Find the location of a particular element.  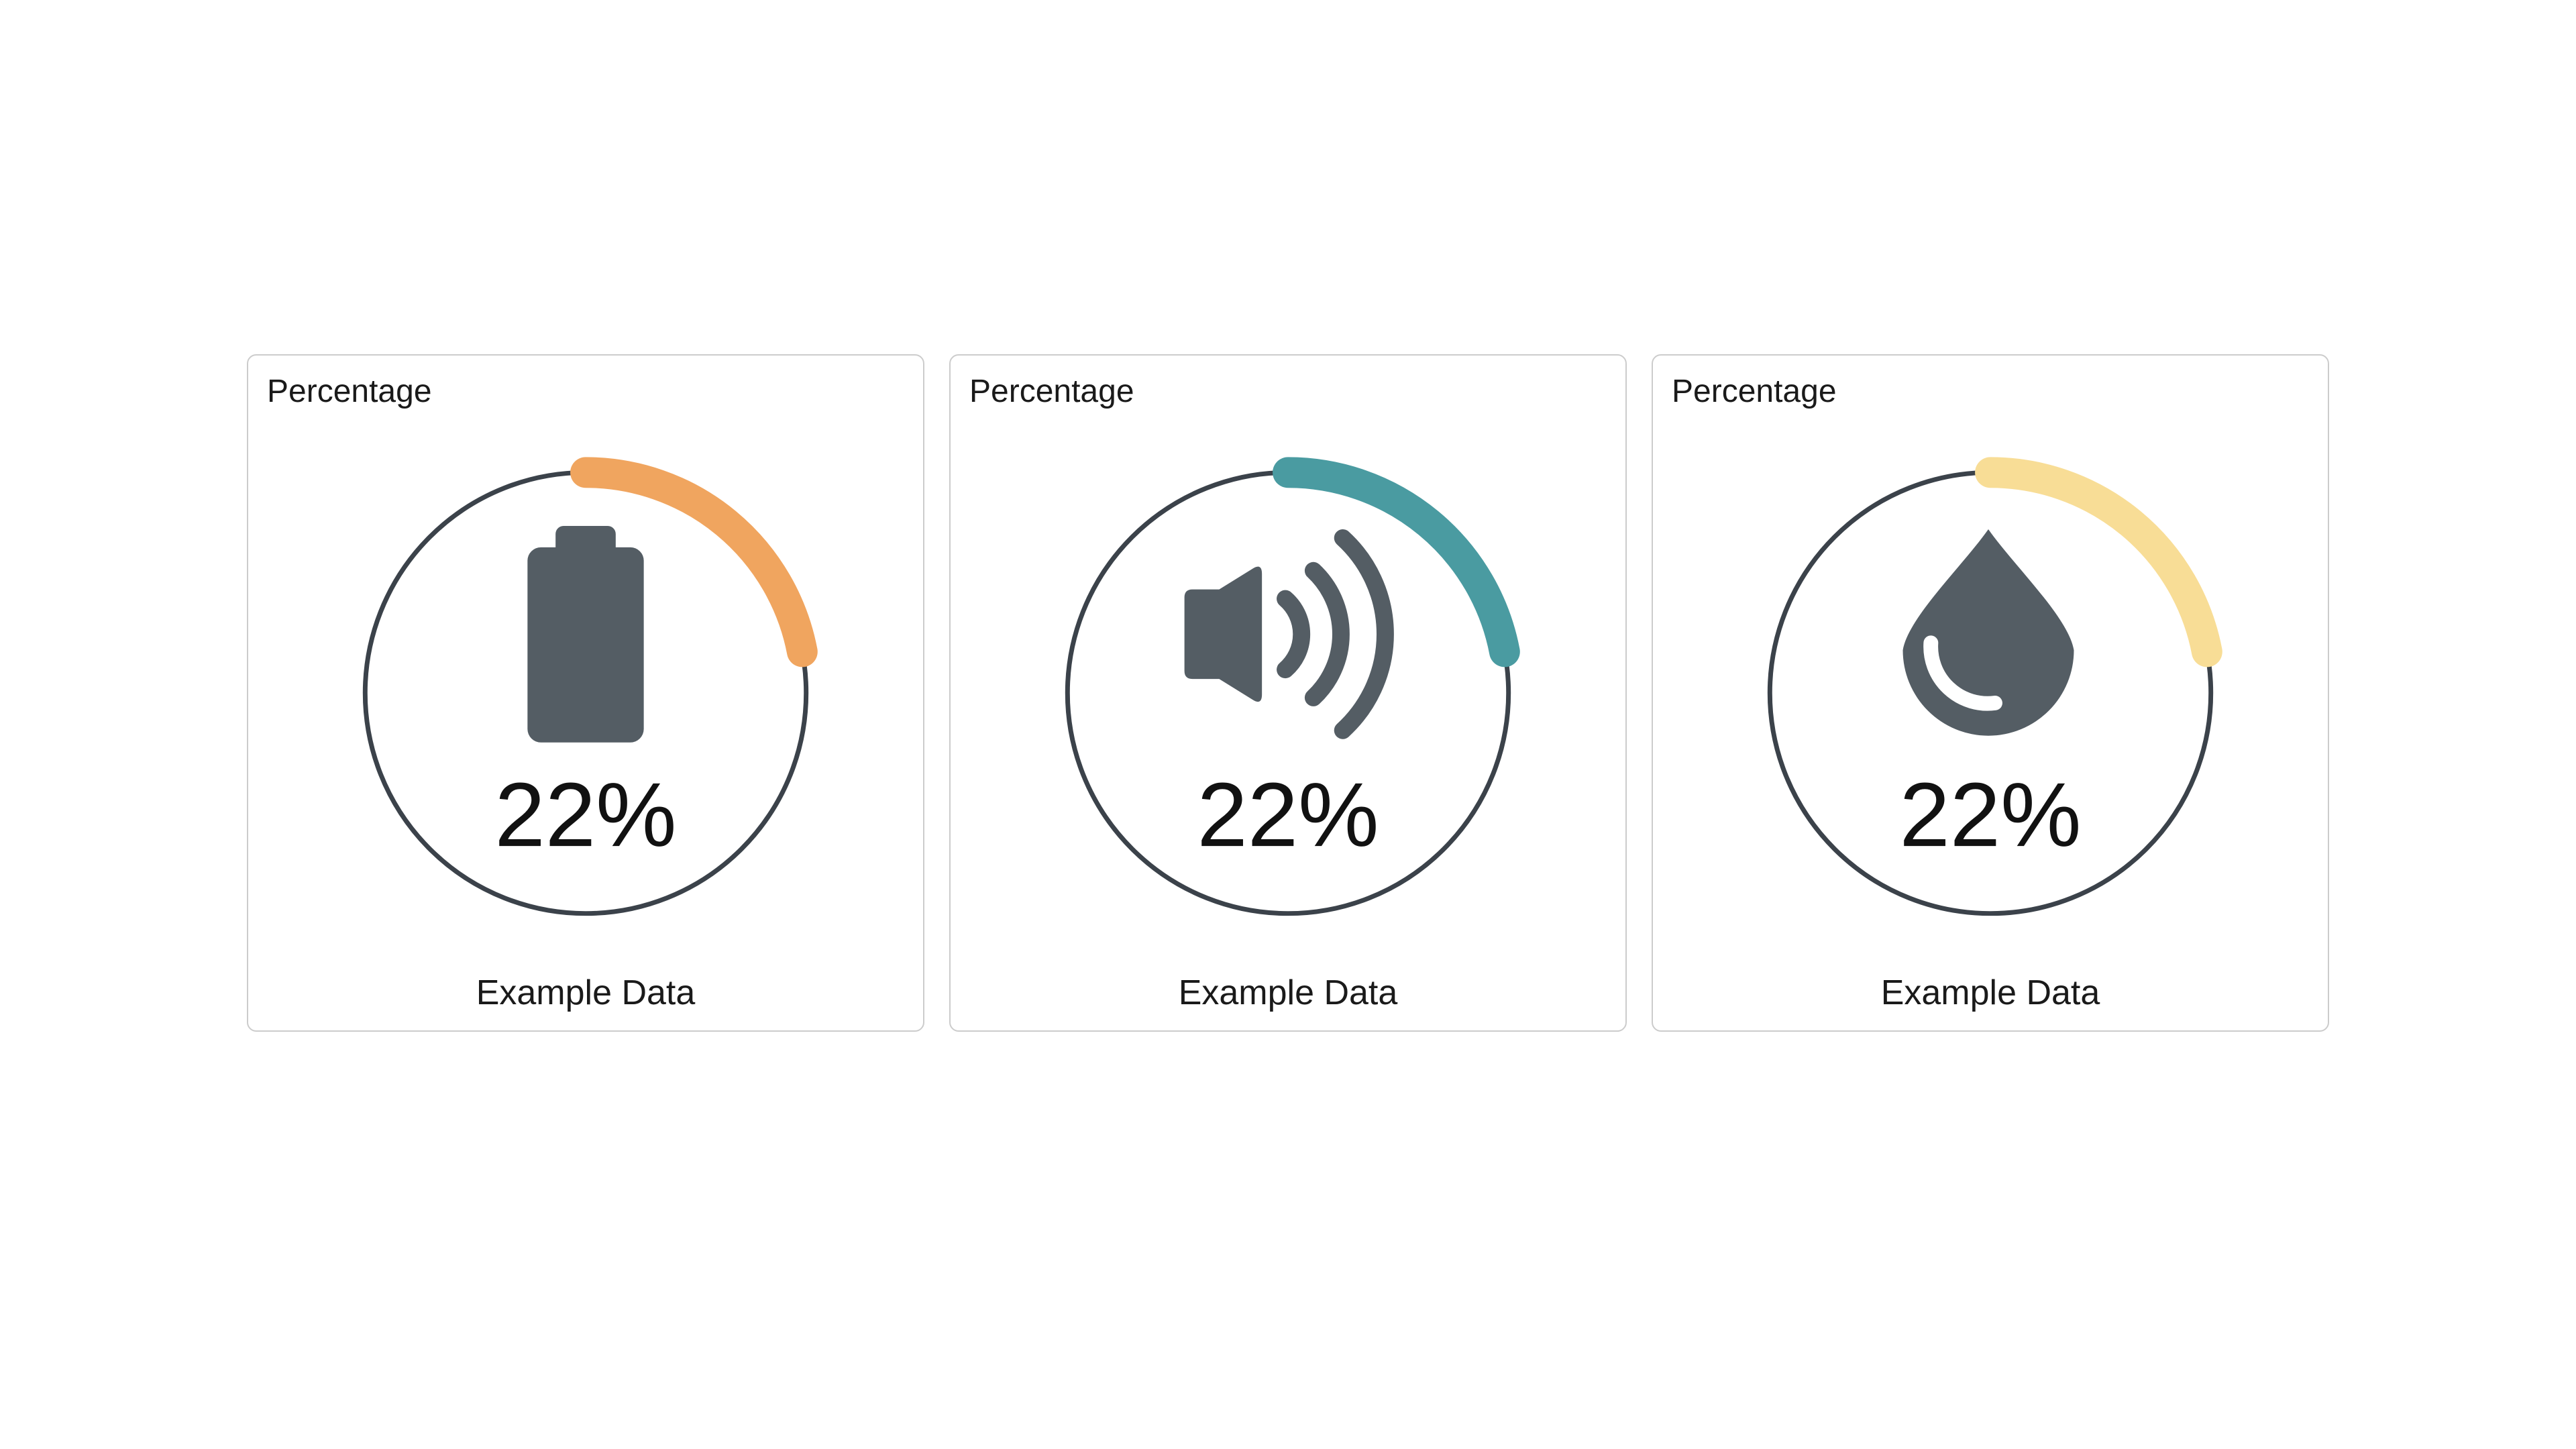

droplet-icon is located at coordinates (1988, 632).